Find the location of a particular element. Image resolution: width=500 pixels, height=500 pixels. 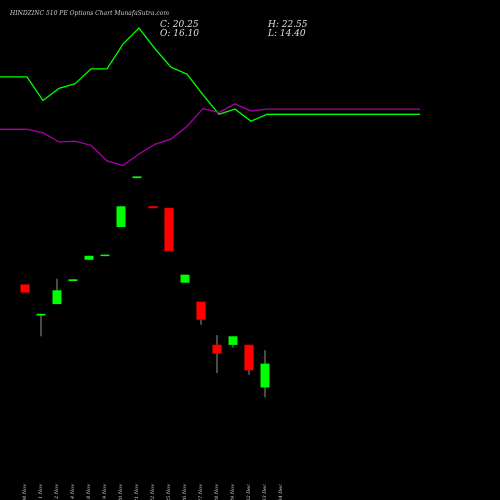

open-value: O: 16.10 is located at coordinates (180, 34).